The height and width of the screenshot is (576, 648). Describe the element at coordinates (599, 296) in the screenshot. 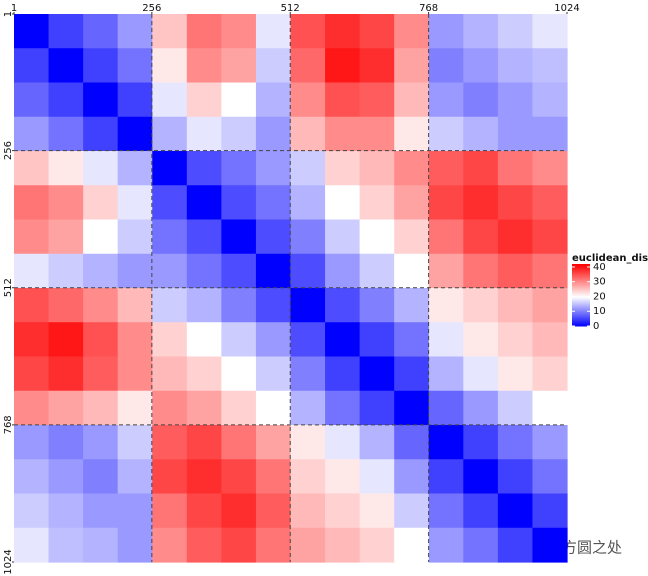

I see `colorbar-label: 20` at that location.